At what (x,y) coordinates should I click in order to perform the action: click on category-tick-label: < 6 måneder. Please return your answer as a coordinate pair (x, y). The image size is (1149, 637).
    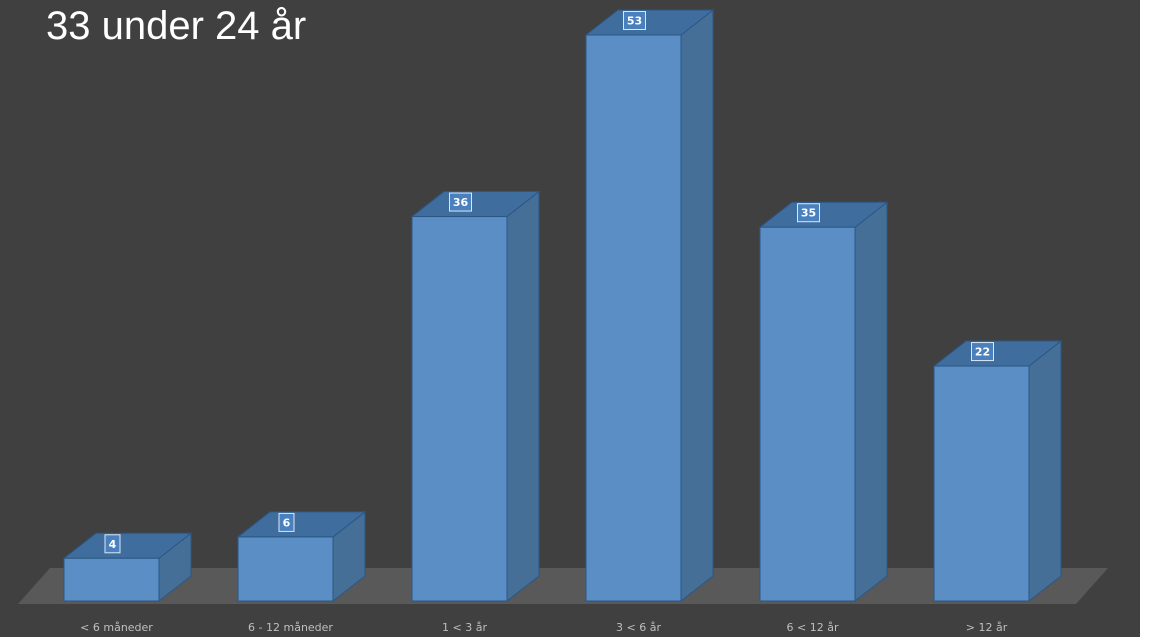
    Looking at the image, I should click on (116, 627).